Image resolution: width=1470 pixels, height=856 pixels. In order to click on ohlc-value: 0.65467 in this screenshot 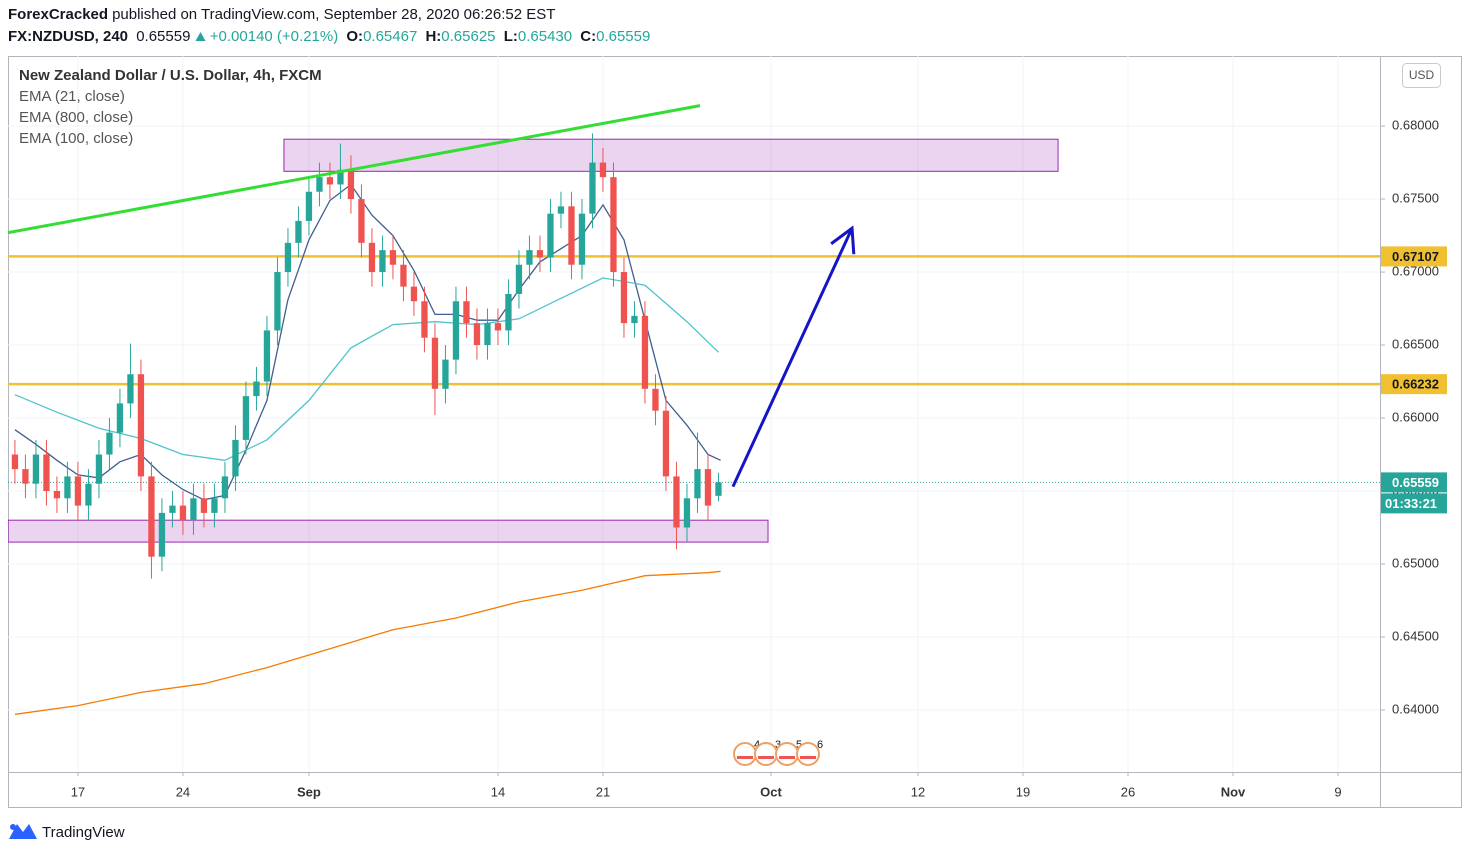, I will do `click(390, 36)`.